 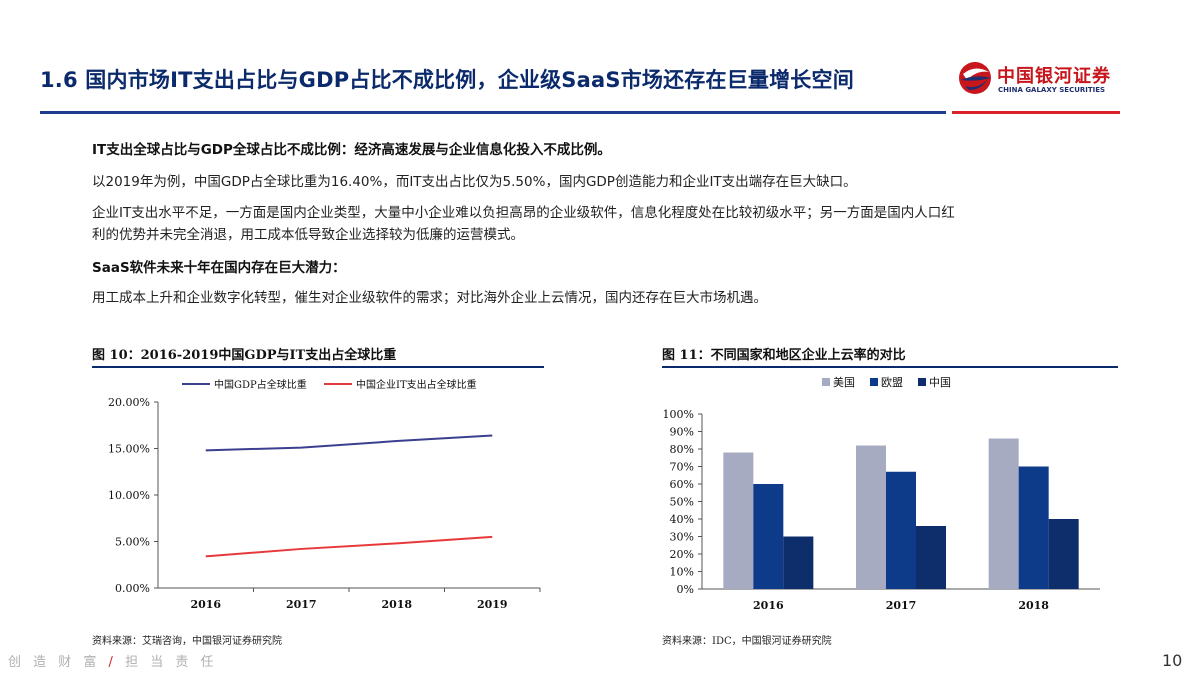 I want to click on page-number: 10, so click(x=1172, y=660).